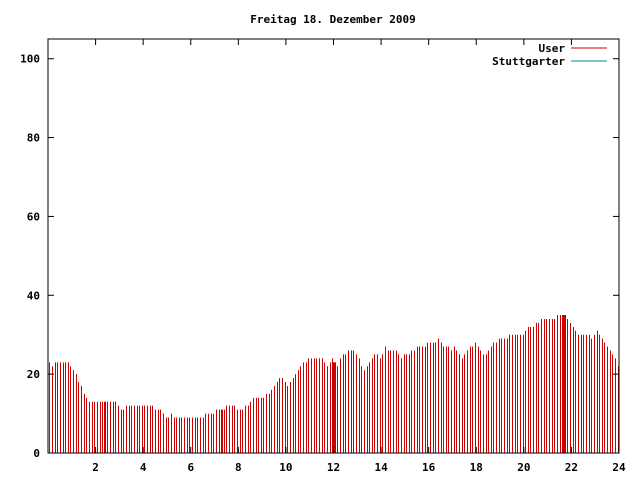 The height and width of the screenshot is (480, 640). Describe the element at coordinates (552, 48) in the screenshot. I see `legend-label-user: User` at that location.